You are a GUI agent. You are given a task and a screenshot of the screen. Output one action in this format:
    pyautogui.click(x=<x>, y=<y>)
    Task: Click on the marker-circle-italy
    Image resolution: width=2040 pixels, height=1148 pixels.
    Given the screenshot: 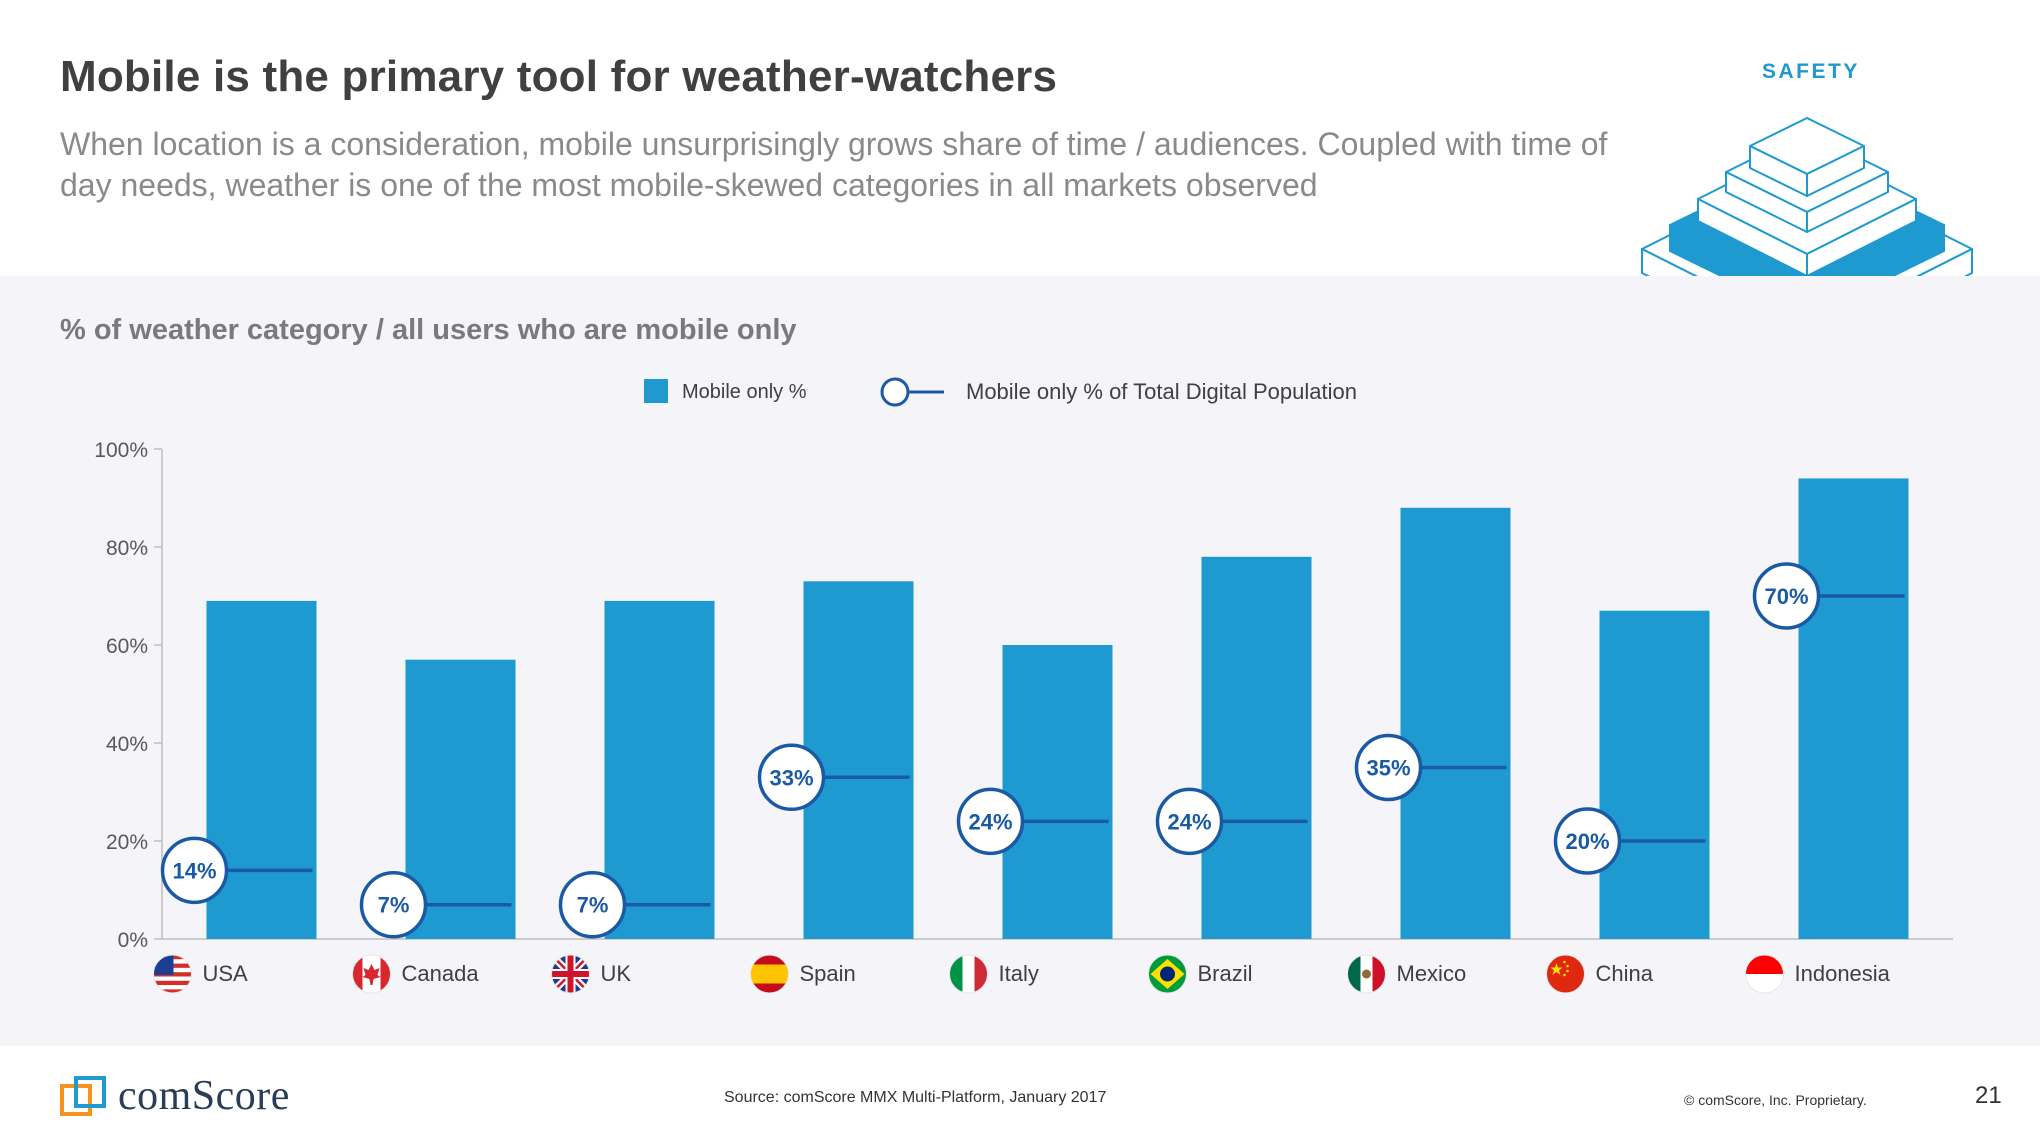 What is the action you would take?
    pyautogui.click(x=990, y=821)
    